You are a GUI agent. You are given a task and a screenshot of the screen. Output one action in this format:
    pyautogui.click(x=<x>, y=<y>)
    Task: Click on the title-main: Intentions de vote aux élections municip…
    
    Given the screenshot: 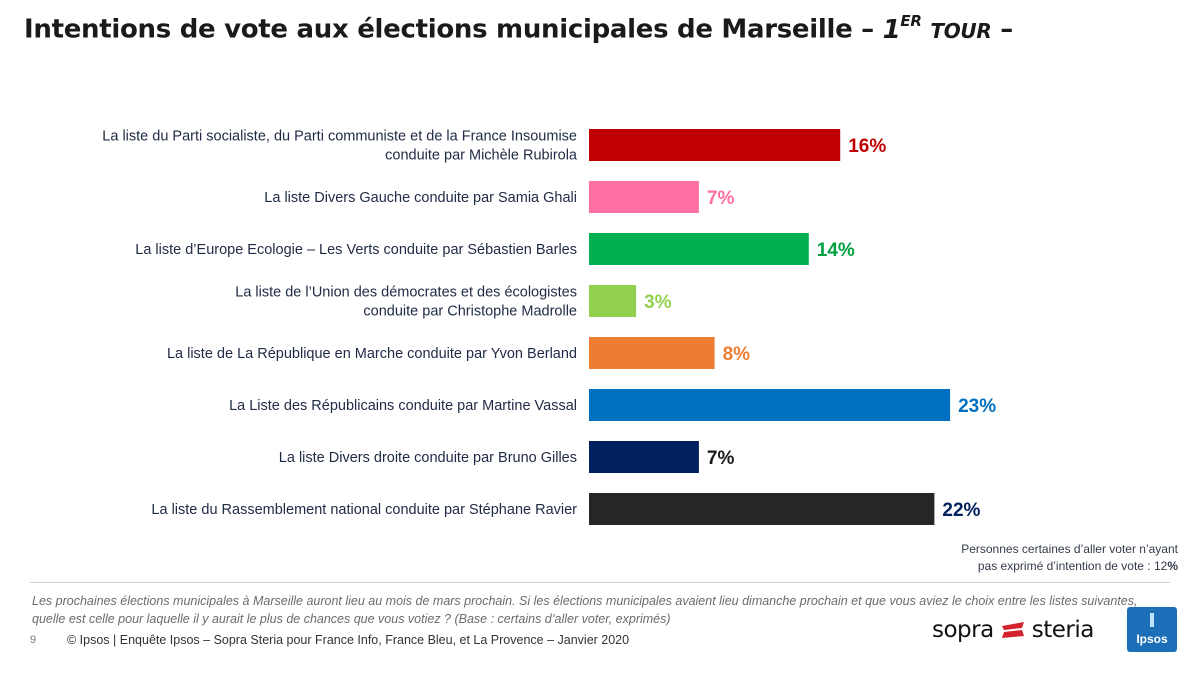 What is the action you would take?
    pyautogui.click(x=453, y=29)
    